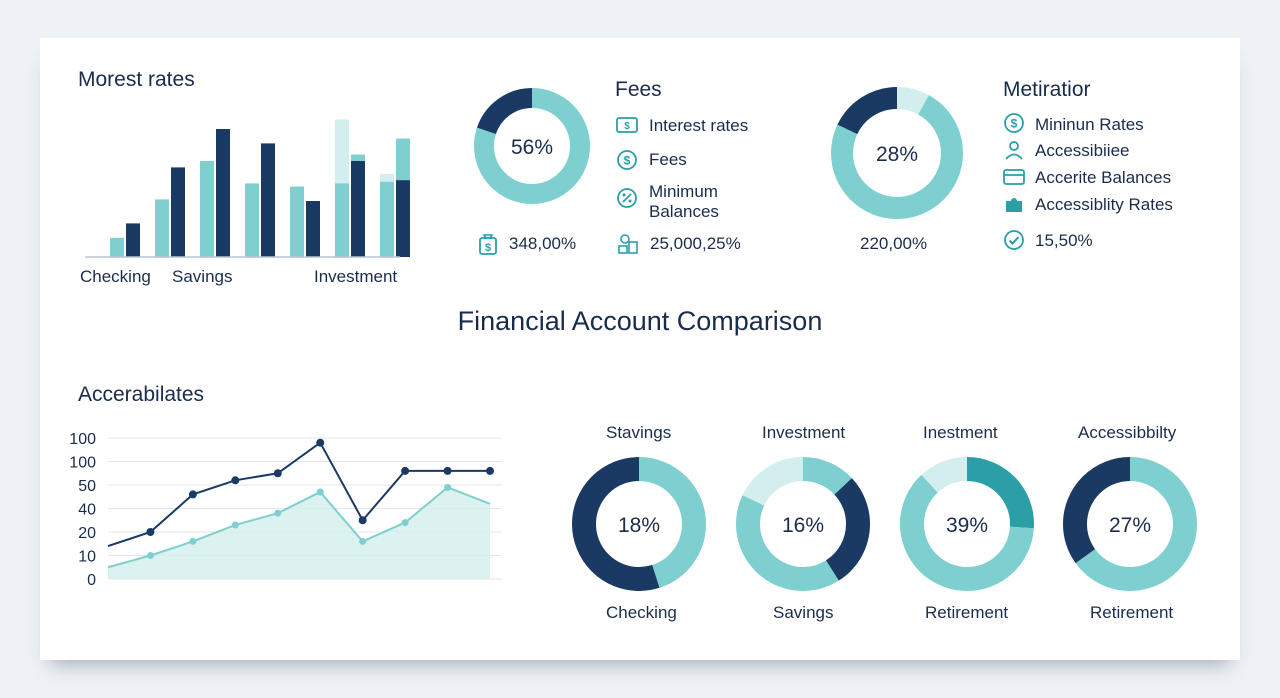 The height and width of the screenshot is (698, 1280). What do you see at coordinates (87, 557) in the screenshot?
I see `y-tick-label-1: 10` at bounding box center [87, 557].